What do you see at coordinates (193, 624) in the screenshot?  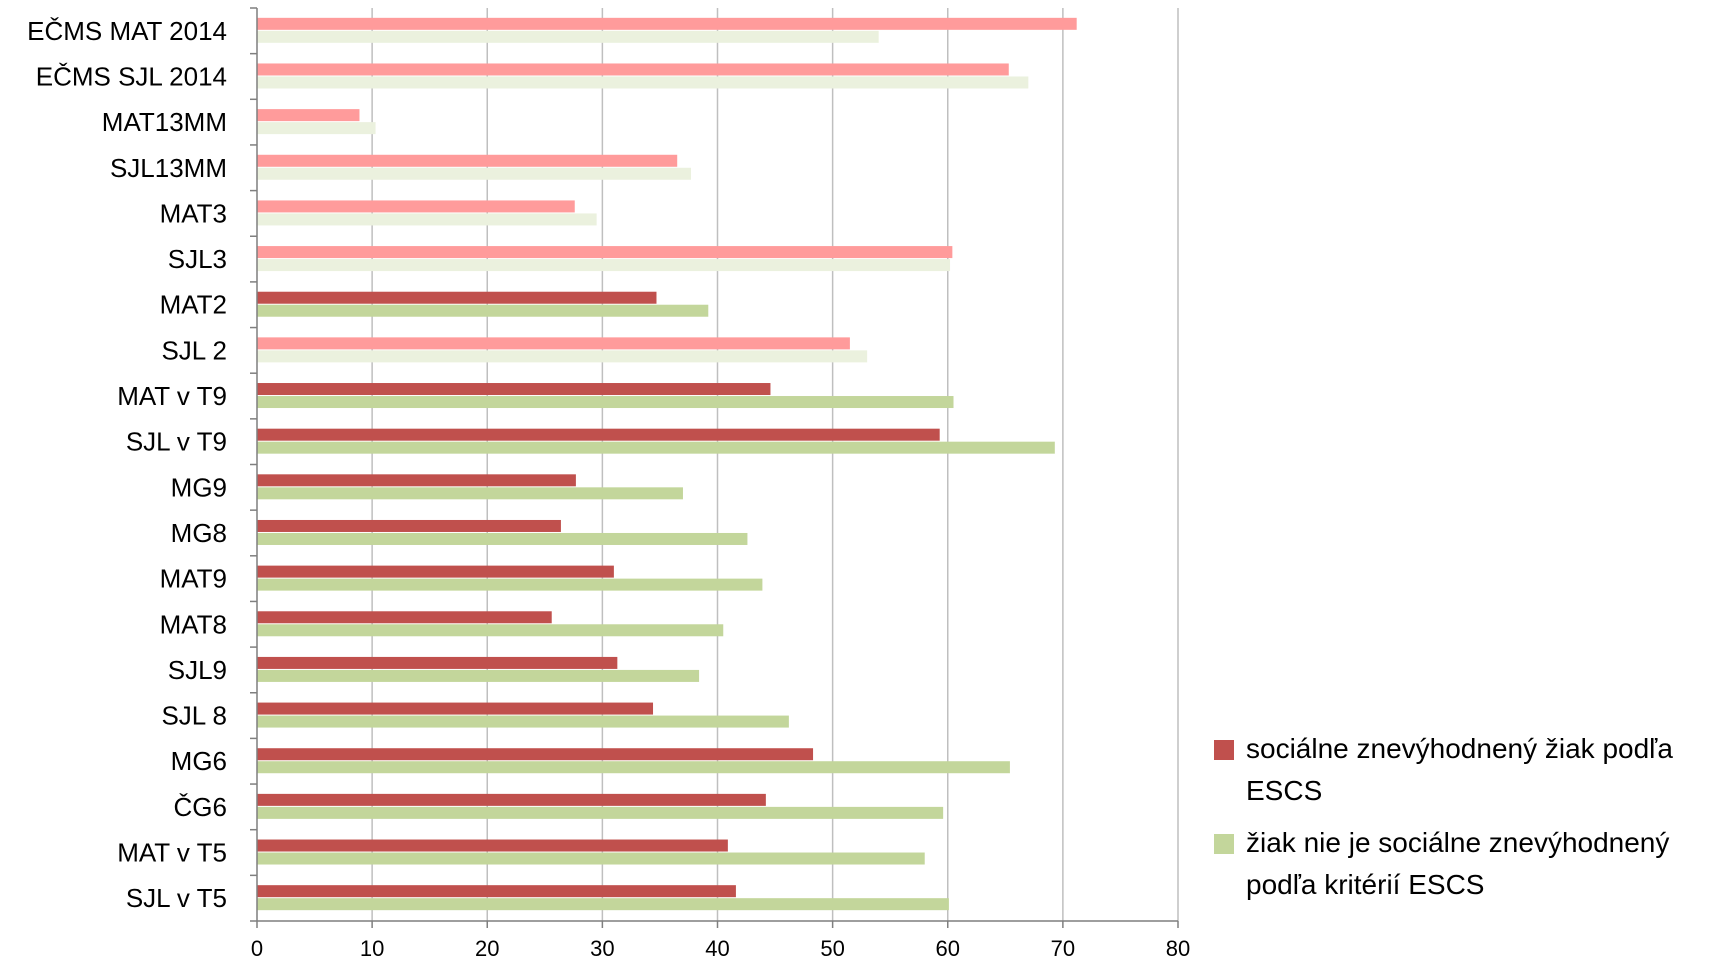 I see `category-label: MAT8` at bounding box center [193, 624].